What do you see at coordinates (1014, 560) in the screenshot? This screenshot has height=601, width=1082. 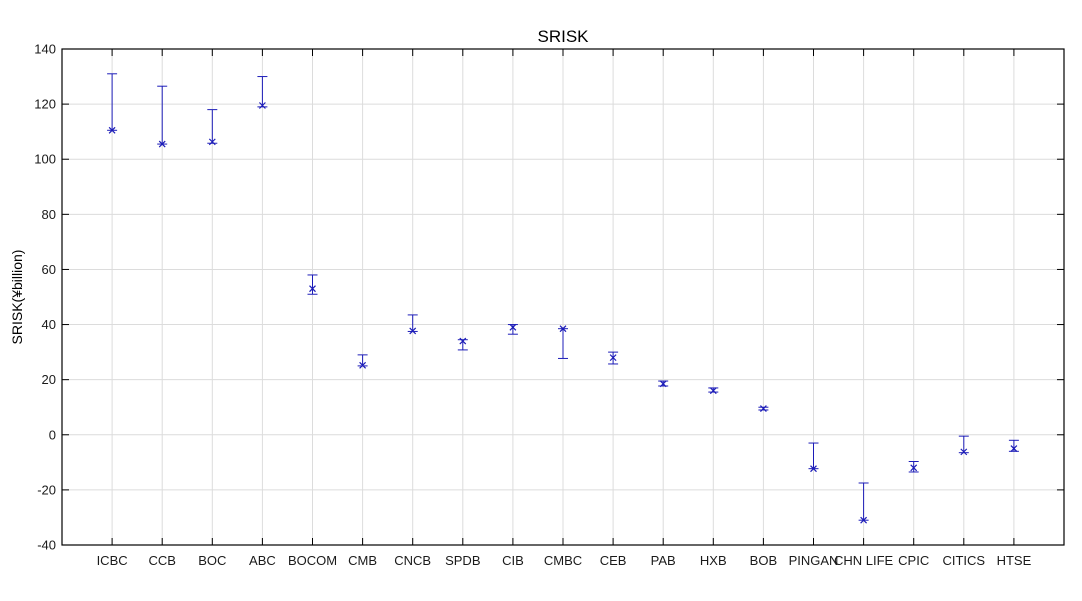 I see `x-tick-label: HTSE` at bounding box center [1014, 560].